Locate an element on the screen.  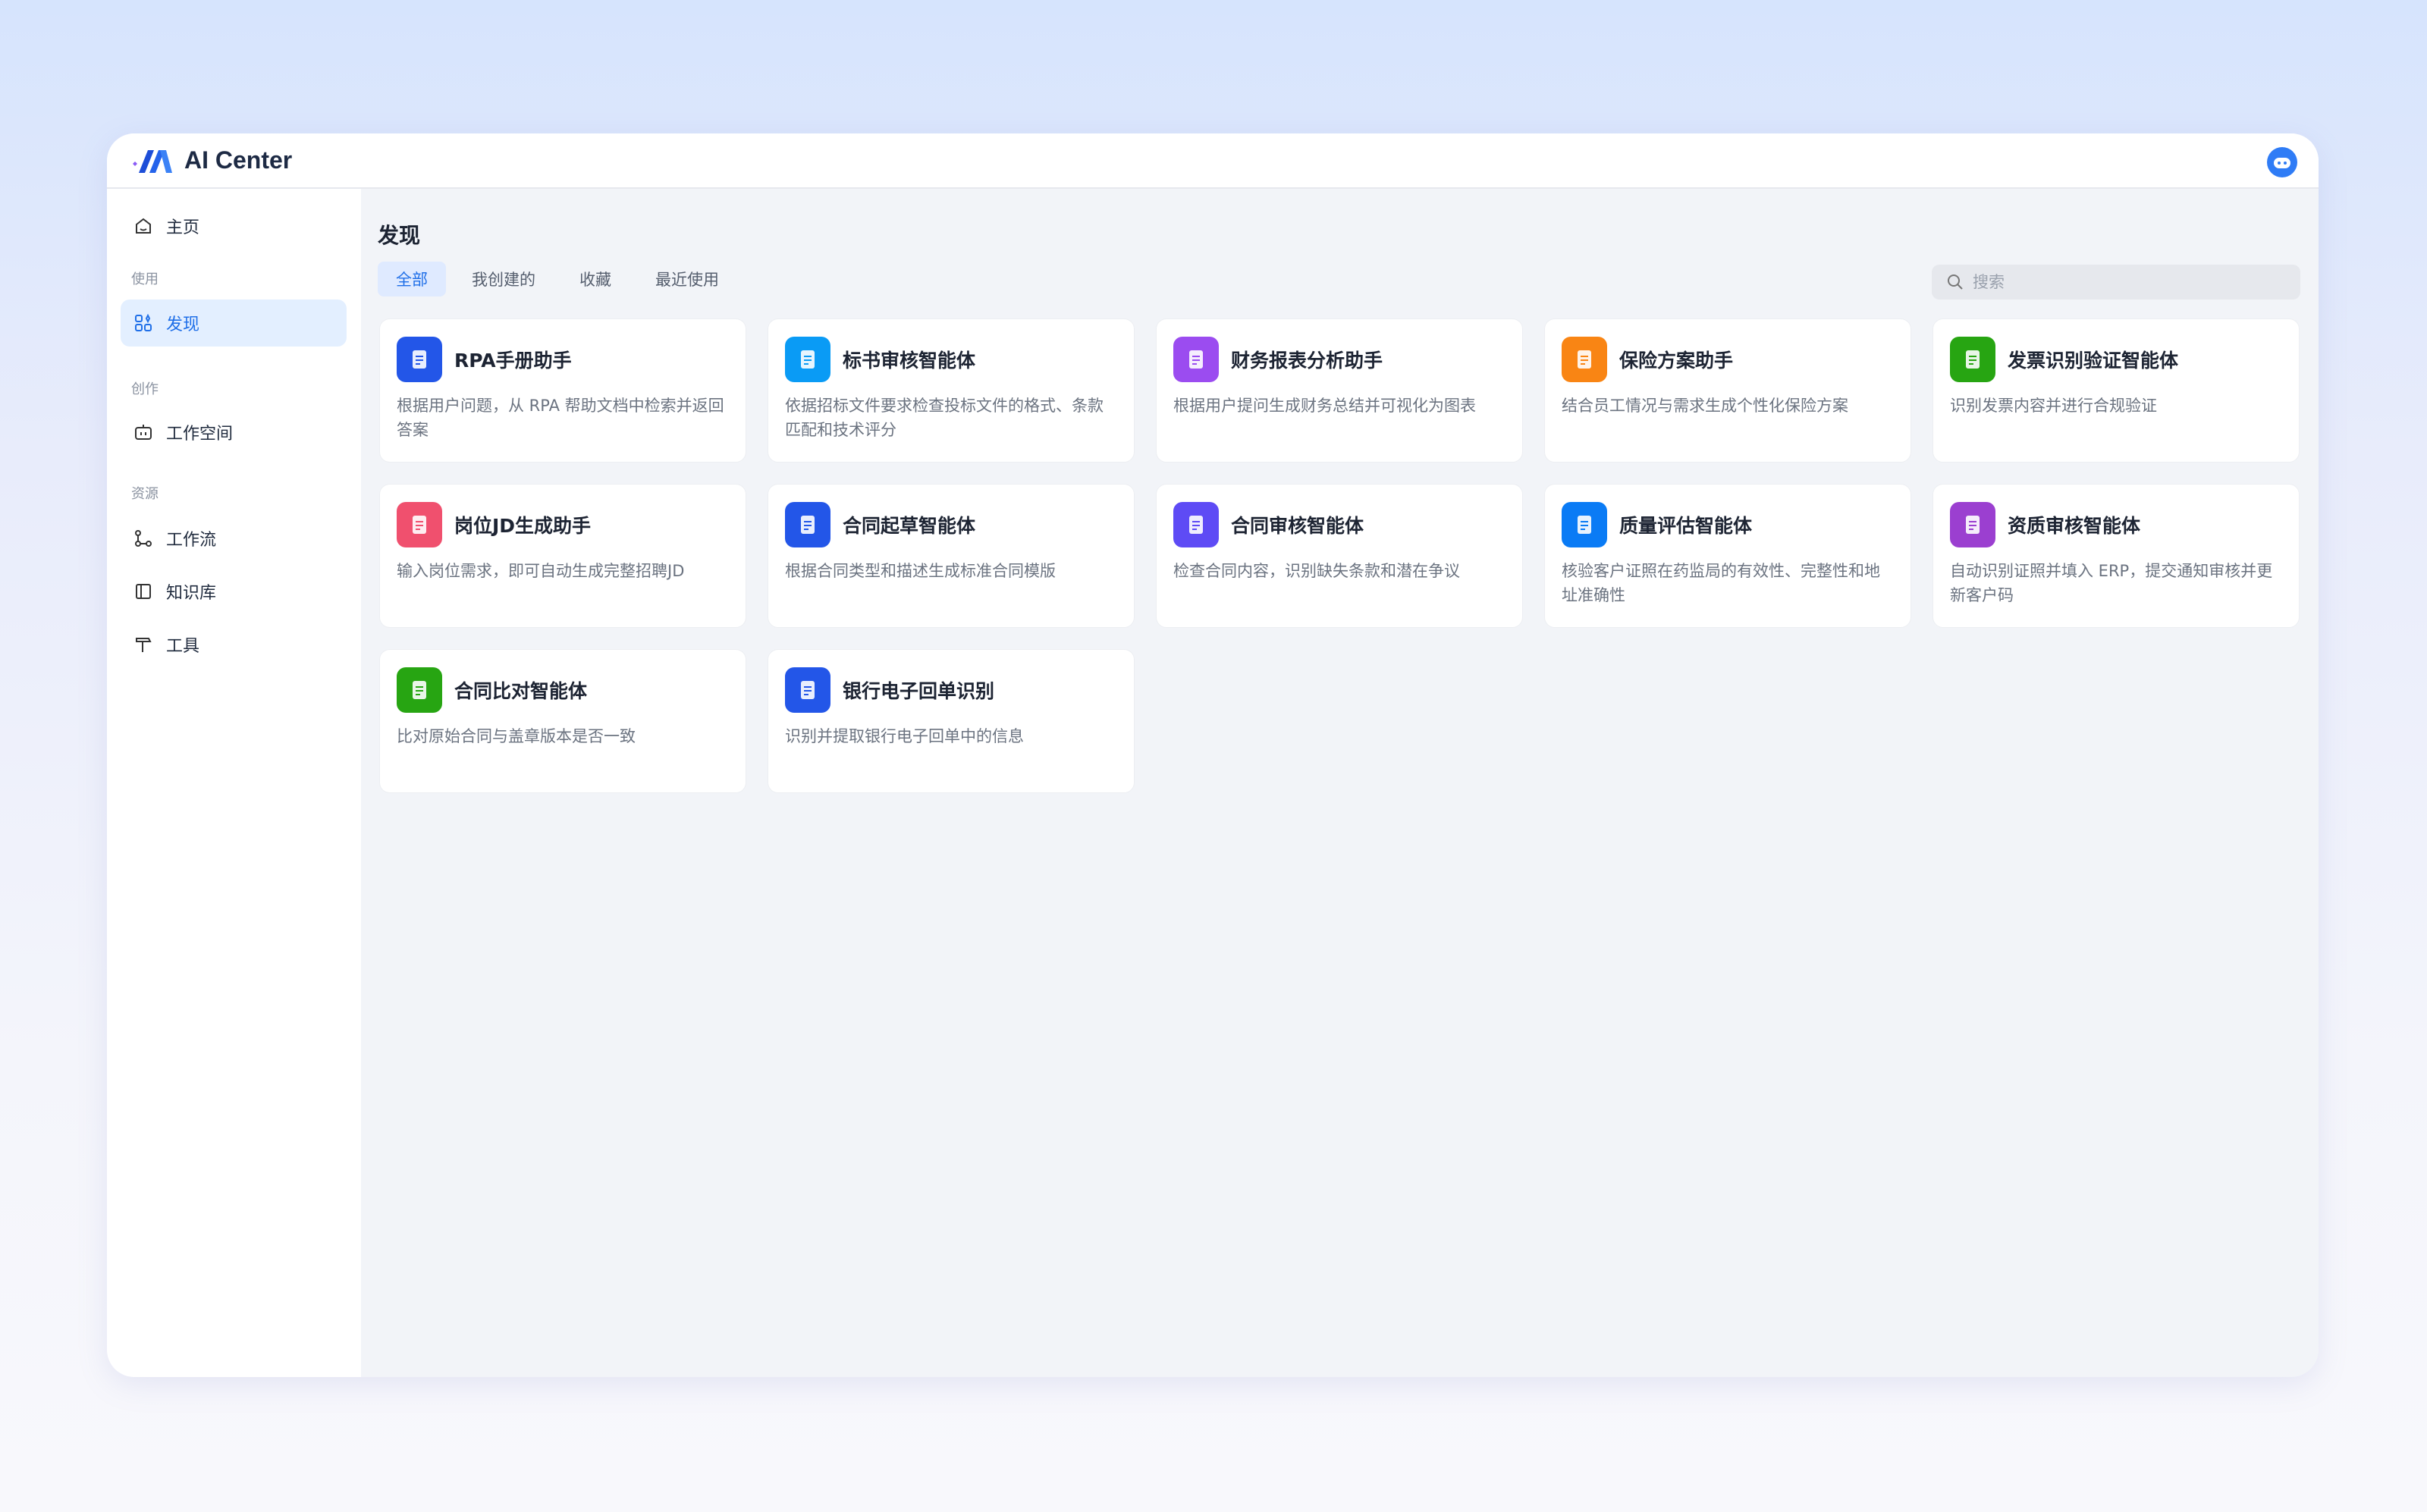
stamp-icon is located at coordinates (807, 359).